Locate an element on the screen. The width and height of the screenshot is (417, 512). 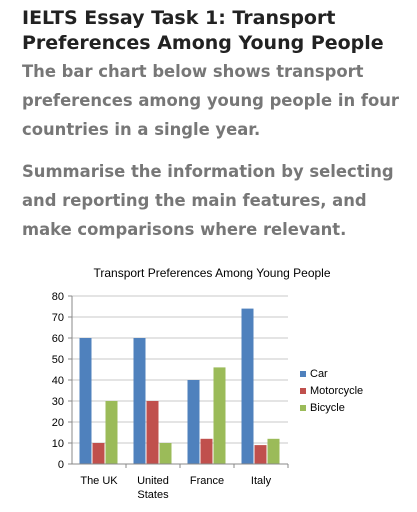
bar-car-france is located at coordinates (193, 422).